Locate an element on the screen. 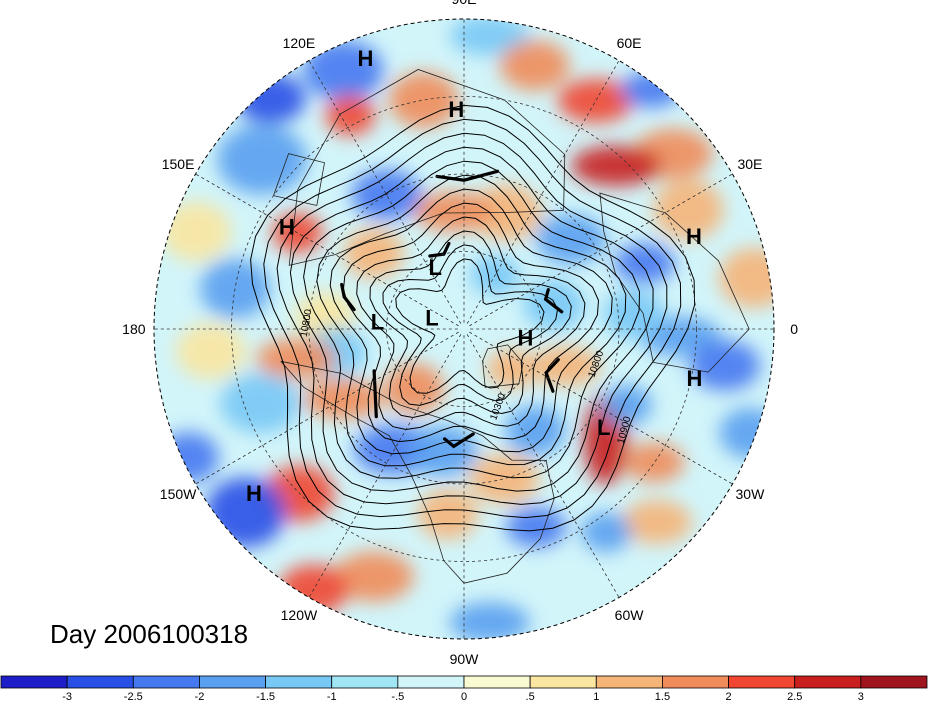 This screenshot has width=928, height=702. colorbar-tick-label: .5 is located at coordinates (530, 696).